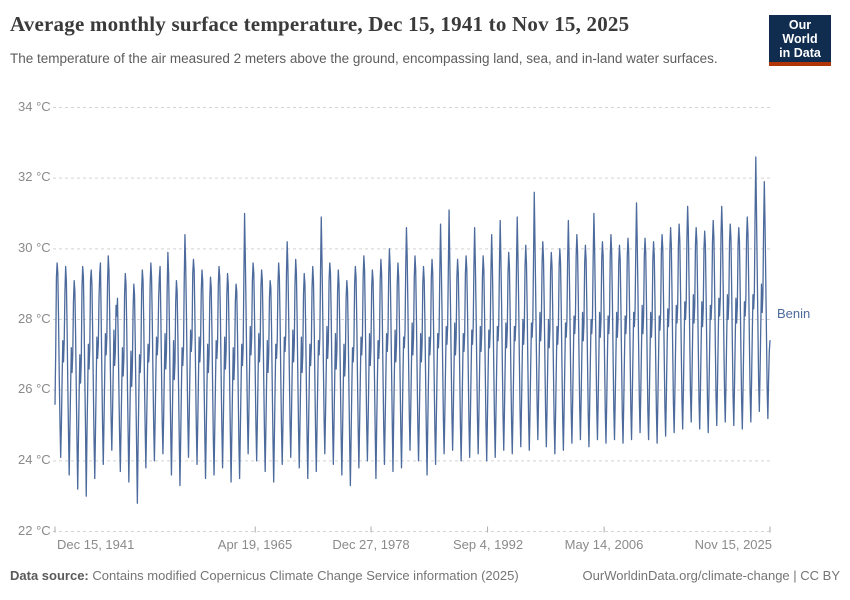  I want to click on y-axis-tick-label: 24 °C, so click(34, 459).